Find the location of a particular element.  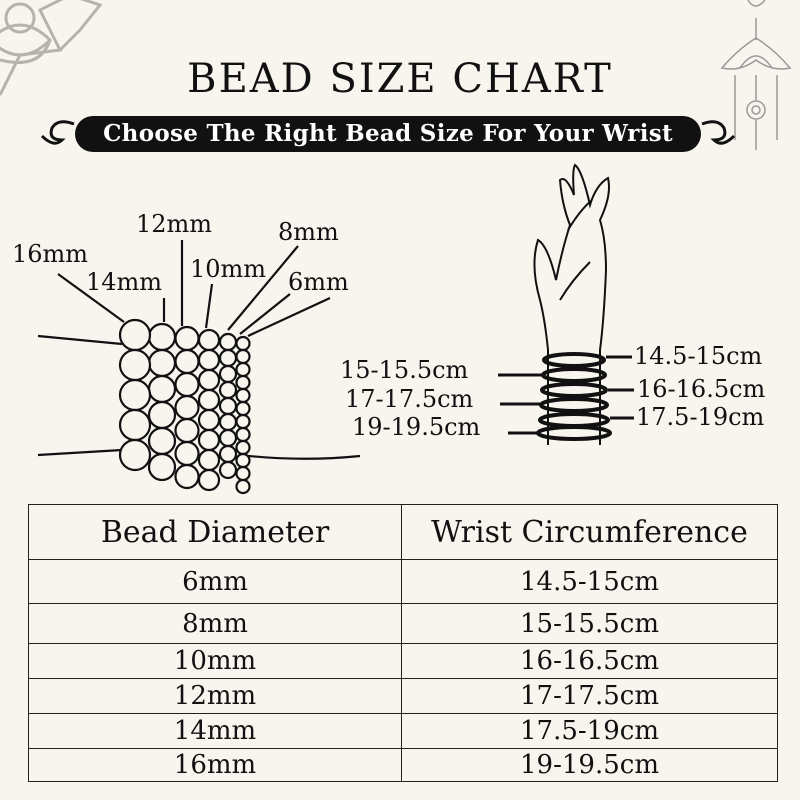

bead-diameter-cell: 14mm is located at coordinates (215, 731).